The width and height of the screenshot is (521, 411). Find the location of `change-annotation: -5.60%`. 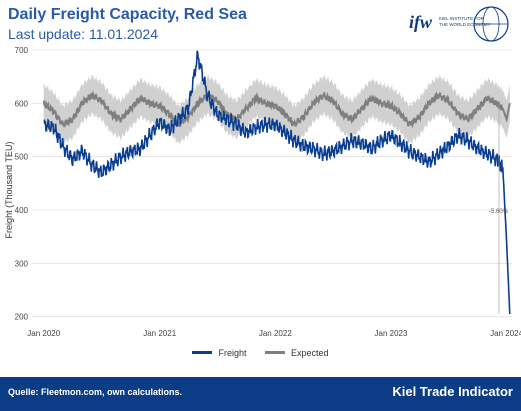

change-annotation: -5.60% is located at coordinates (499, 212).